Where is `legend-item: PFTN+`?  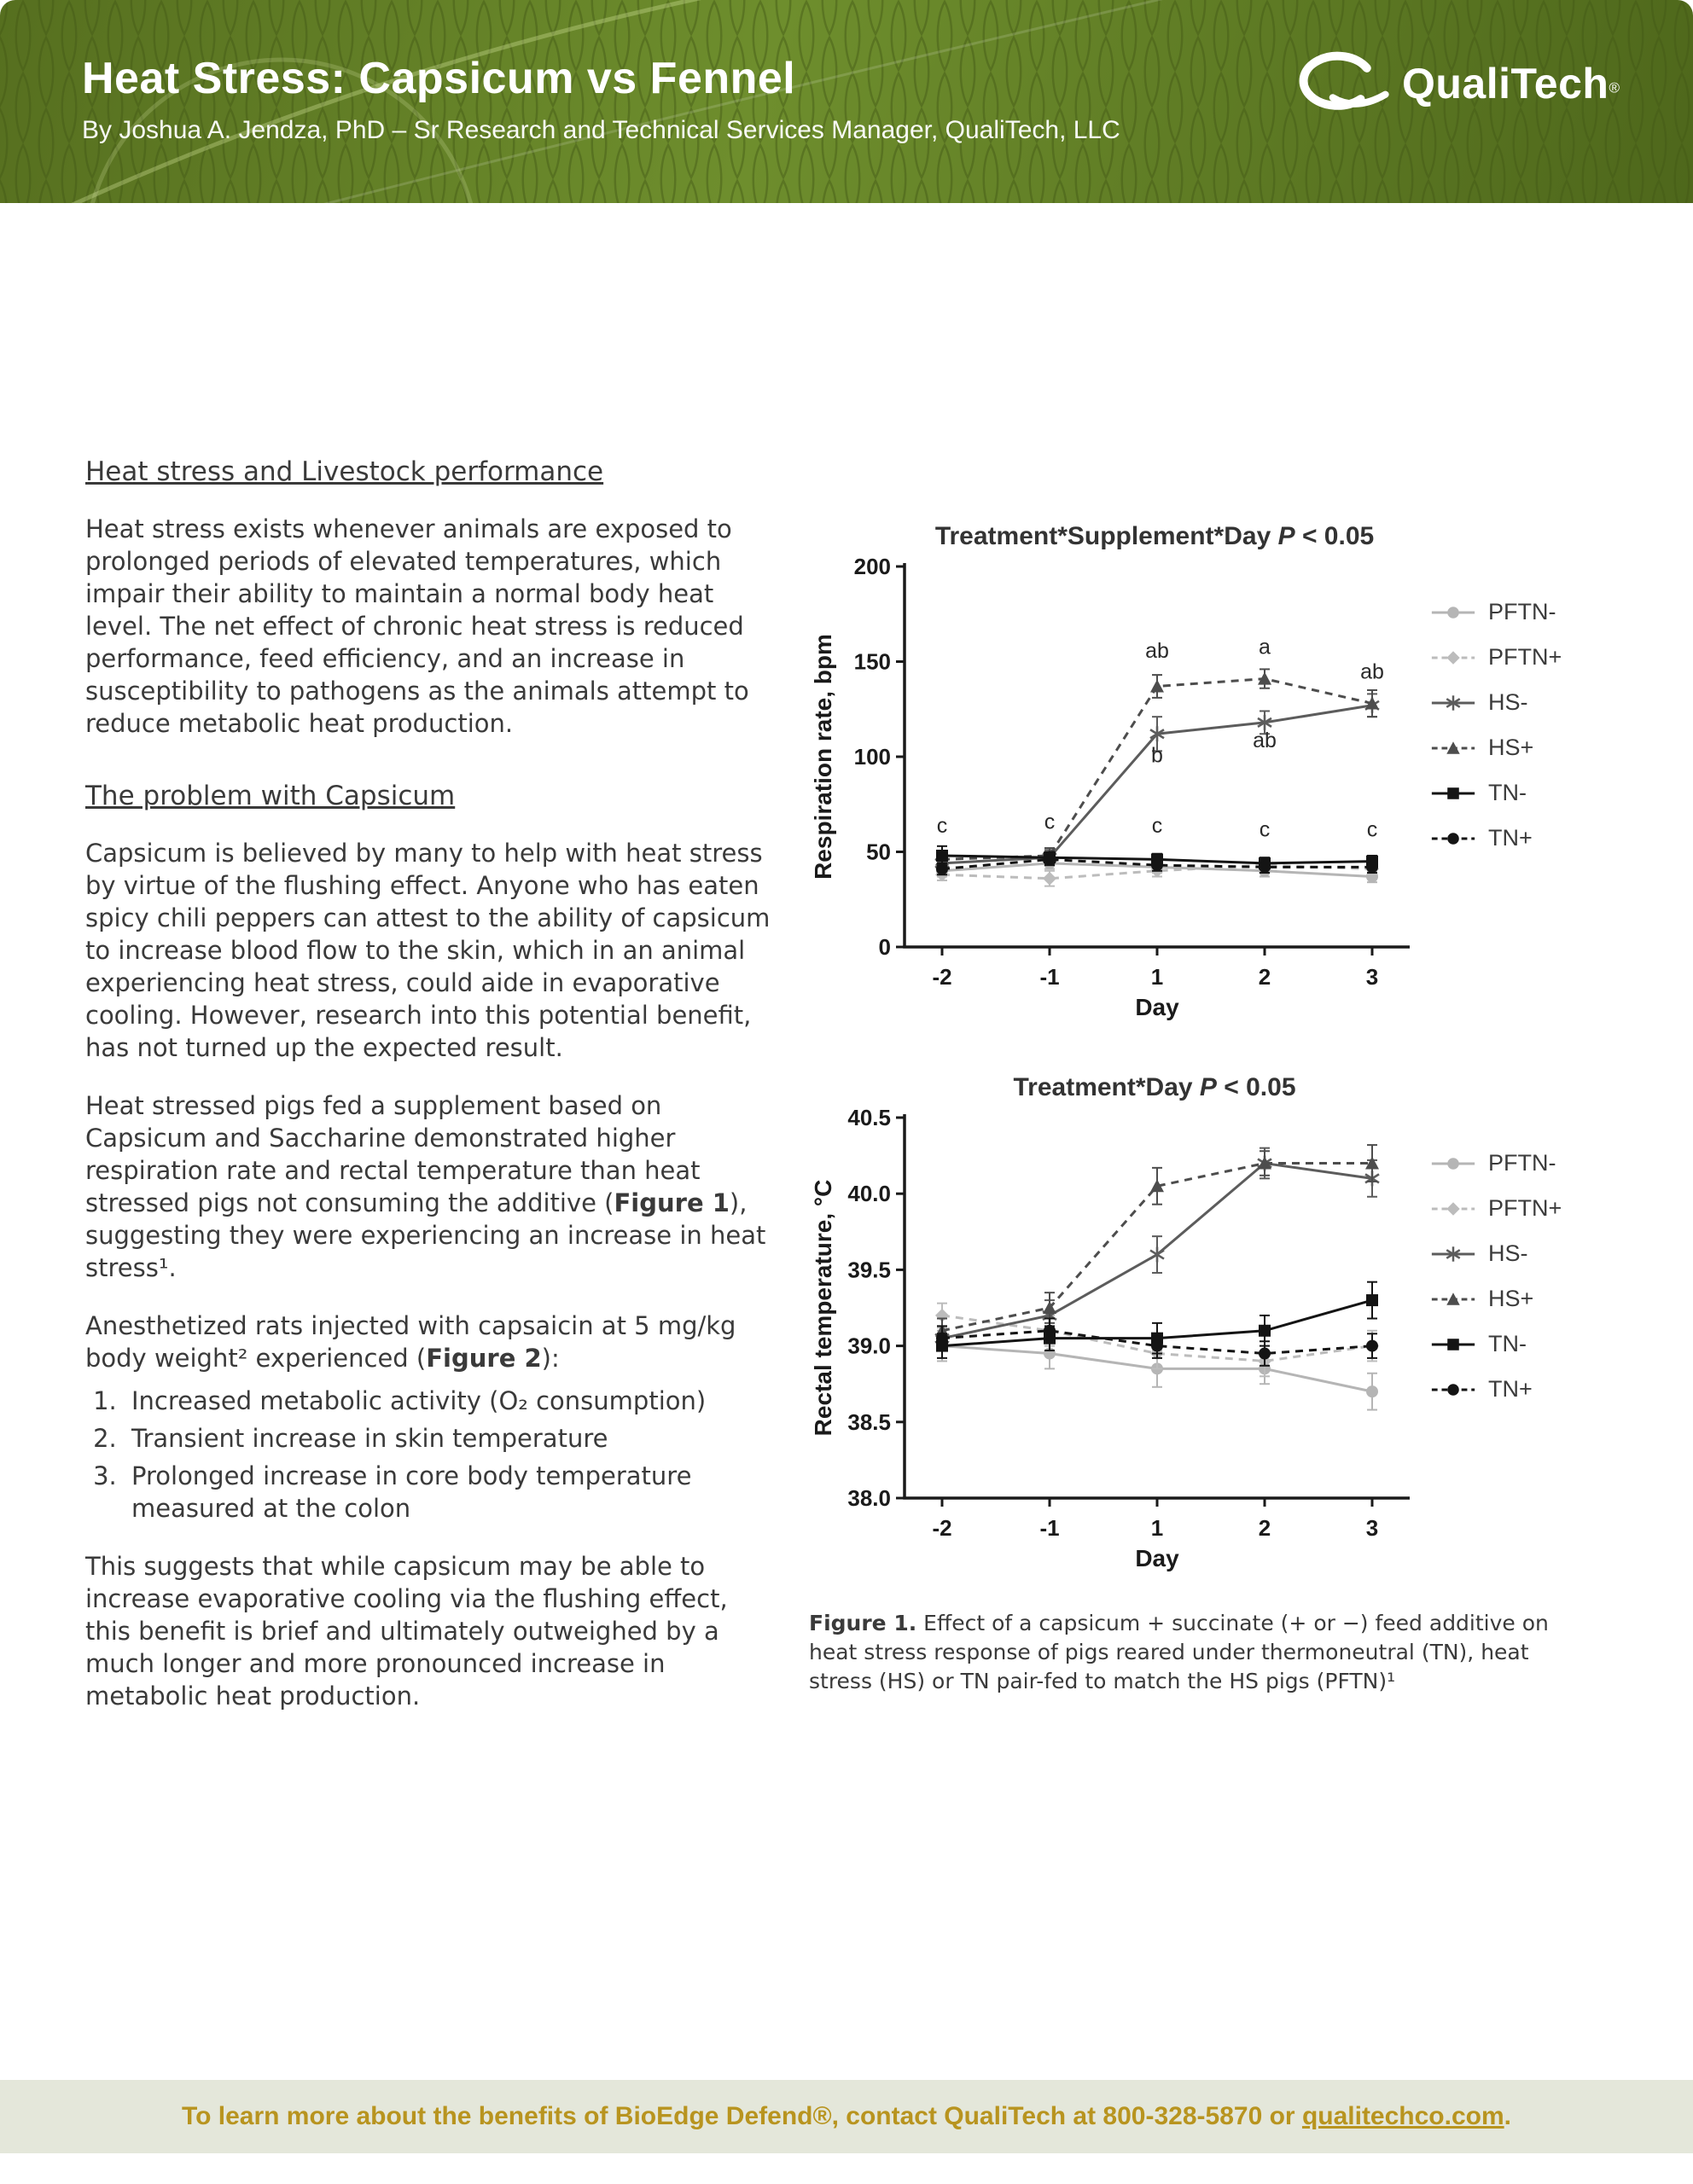
legend-item: PFTN+ is located at coordinates (1495, 1208).